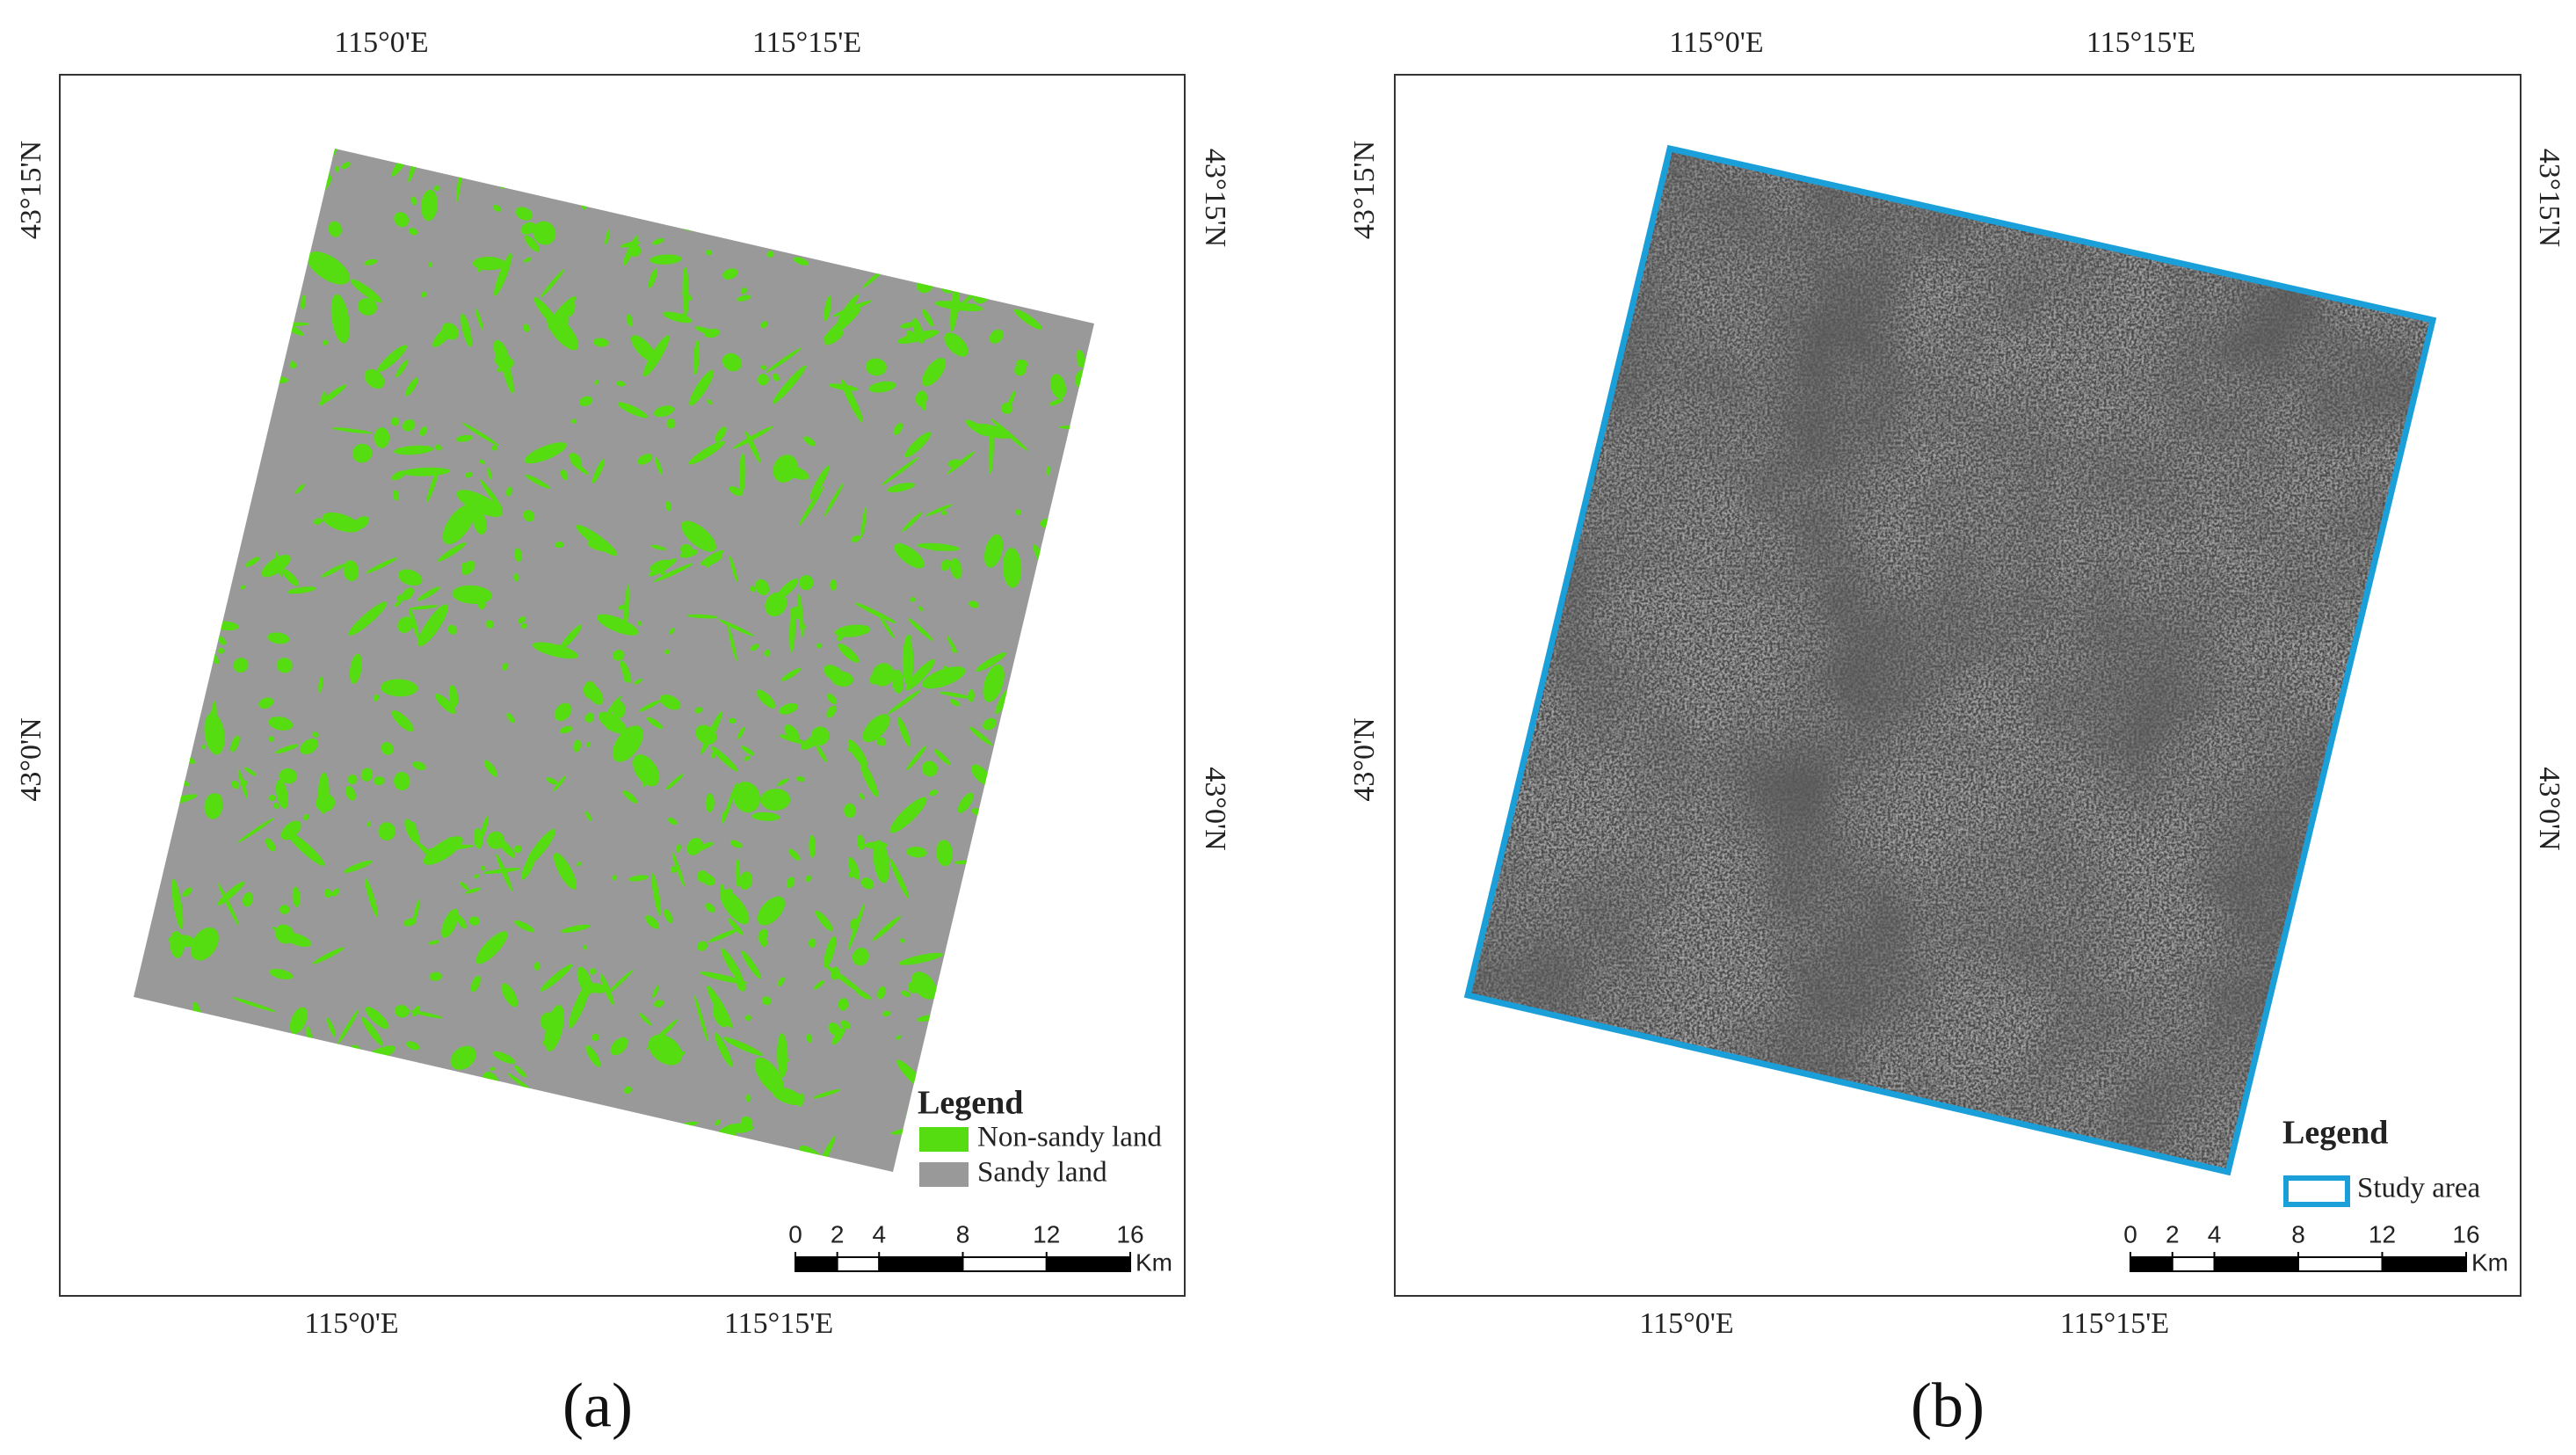 Image resolution: width=2576 pixels, height=1455 pixels. Describe the element at coordinates (1364, 759) in the screenshot. I see `left-coord-label: 43°0'N` at that location.